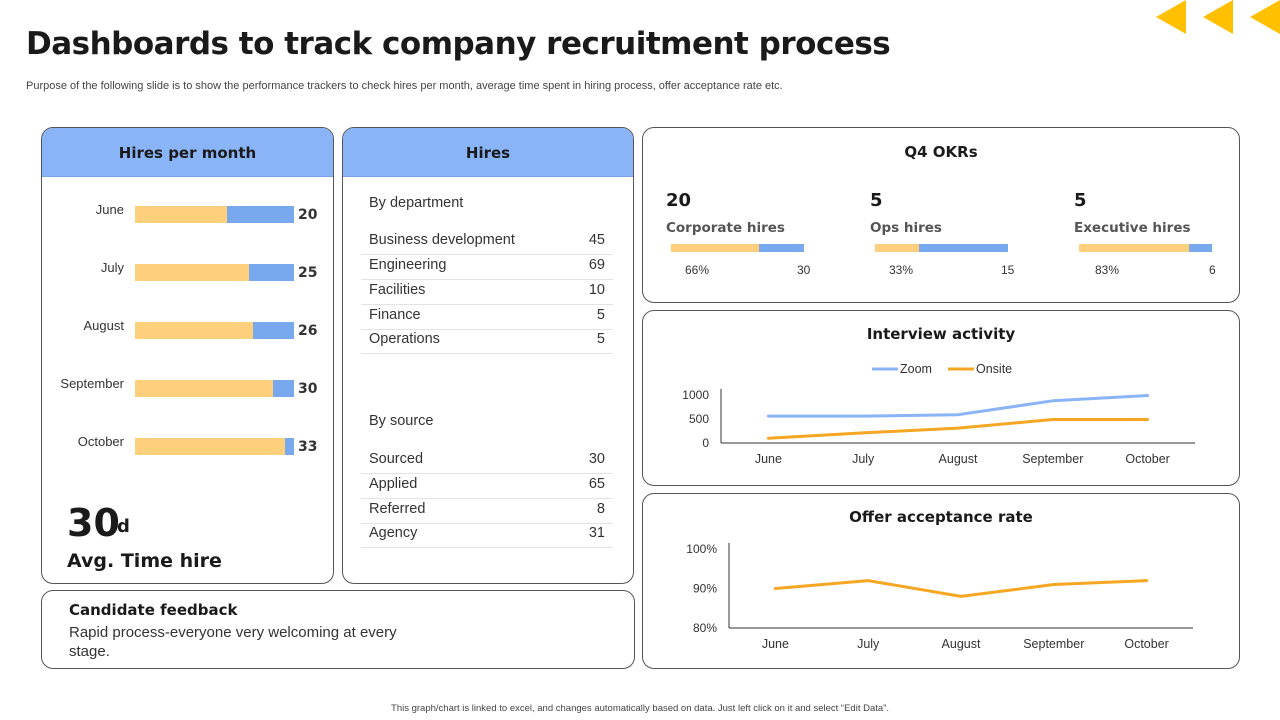  What do you see at coordinates (695, 395) in the screenshot?
I see `y-tick-label: 1000` at bounding box center [695, 395].